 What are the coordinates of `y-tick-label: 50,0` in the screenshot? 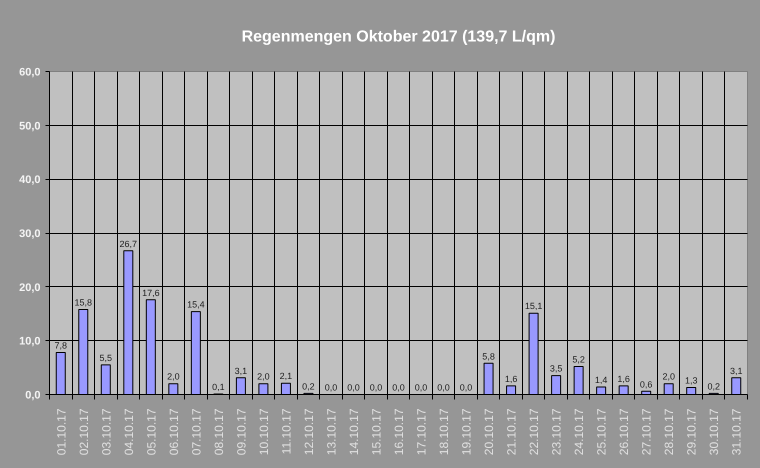 It's located at (30, 126).